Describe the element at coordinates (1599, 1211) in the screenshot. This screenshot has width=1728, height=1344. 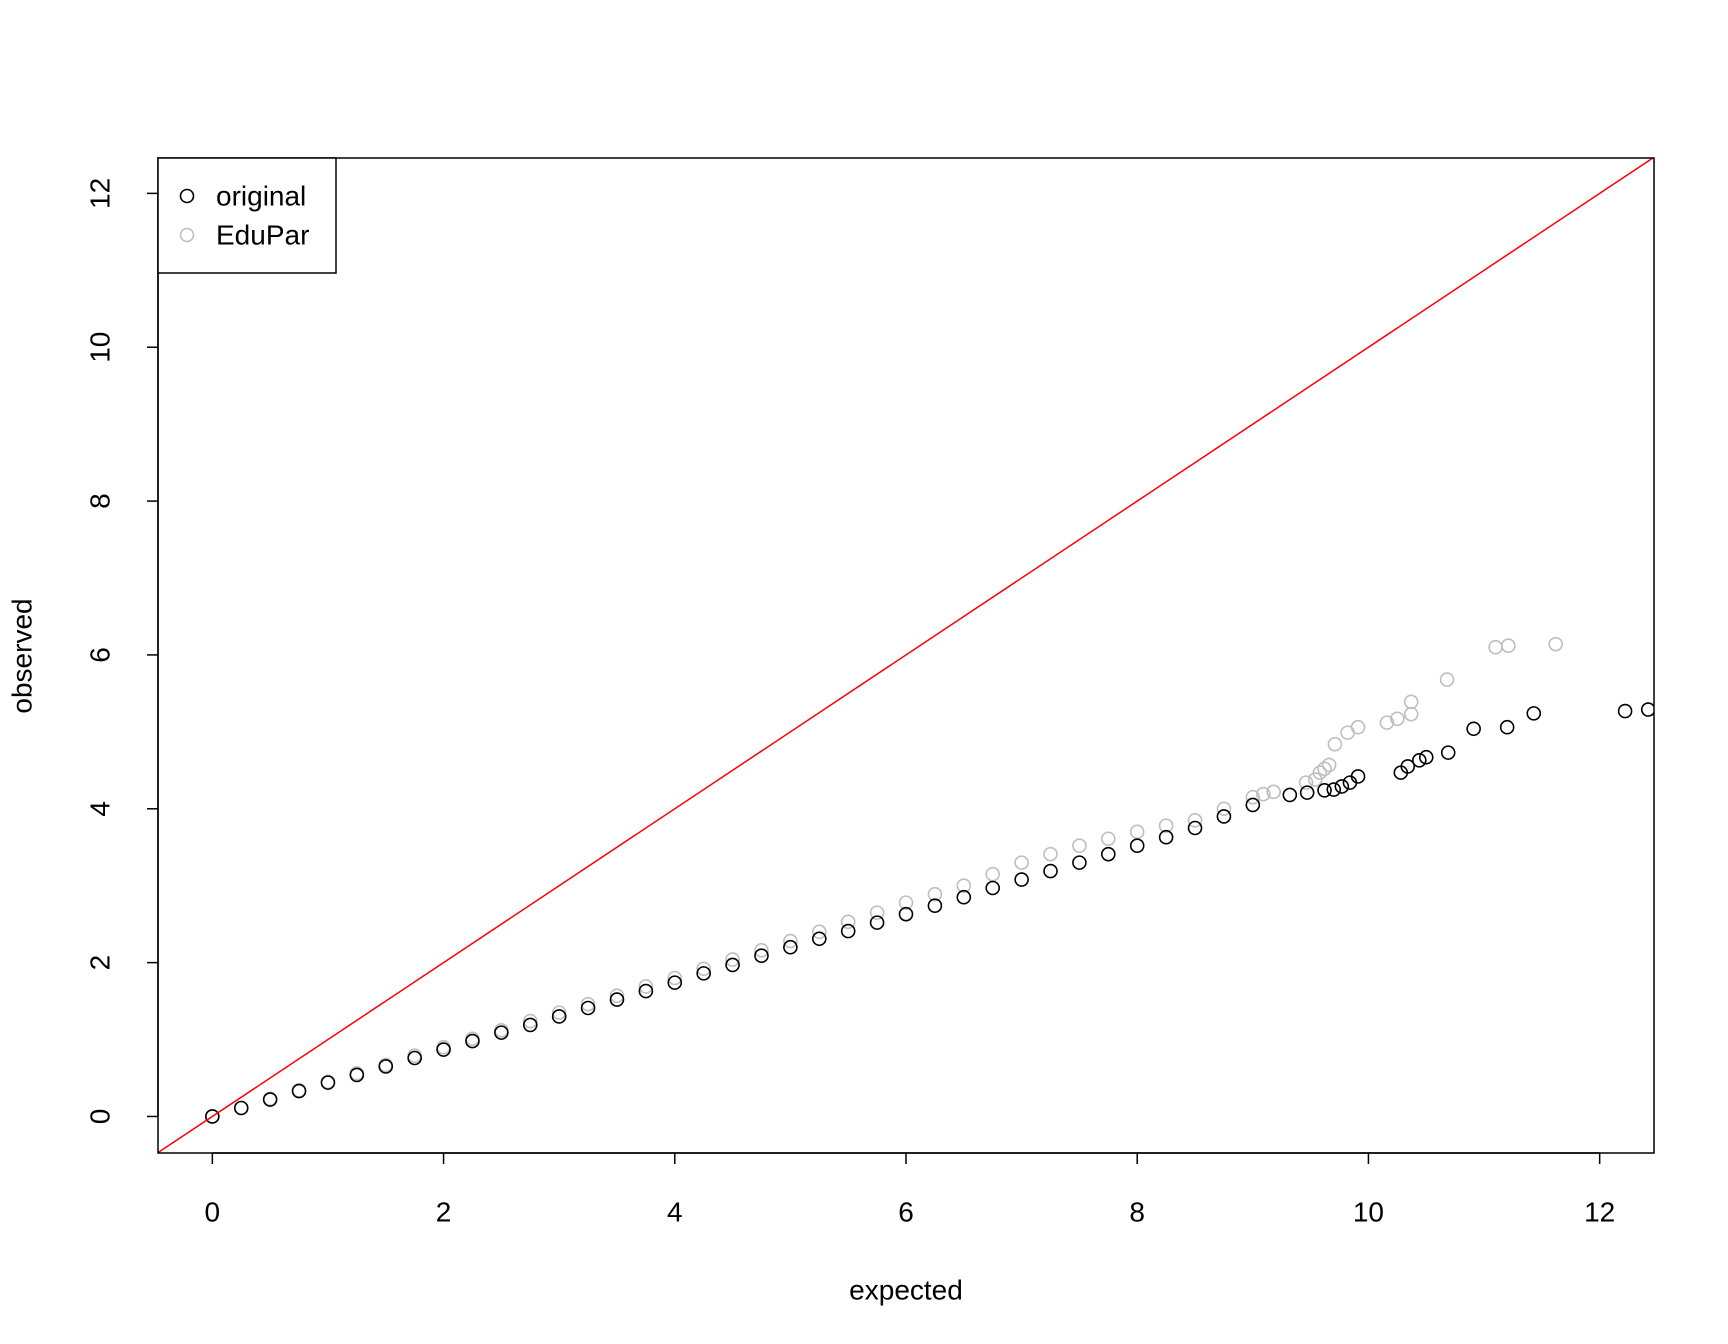
I see `x-tick-label: 12` at that location.